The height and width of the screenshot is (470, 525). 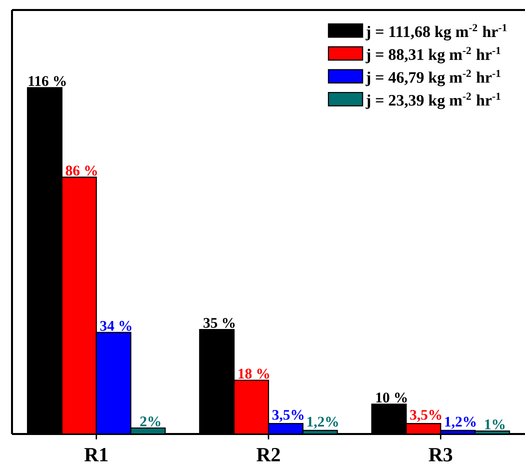 What do you see at coordinates (150, 421) in the screenshot?
I see `data-label: 2%` at bounding box center [150, 421].